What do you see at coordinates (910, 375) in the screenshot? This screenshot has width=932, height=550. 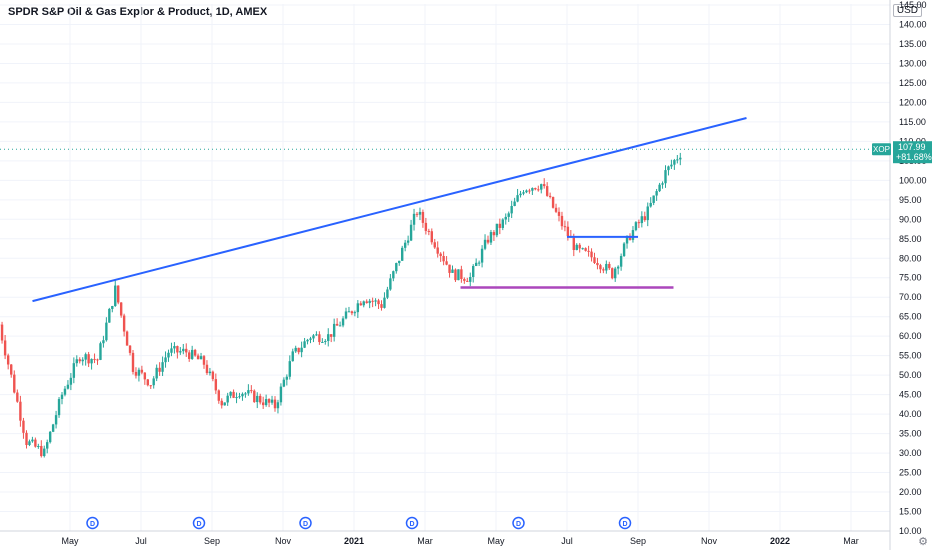 I see `y-tick-label: 50.00` at bounding box center [910, 375].